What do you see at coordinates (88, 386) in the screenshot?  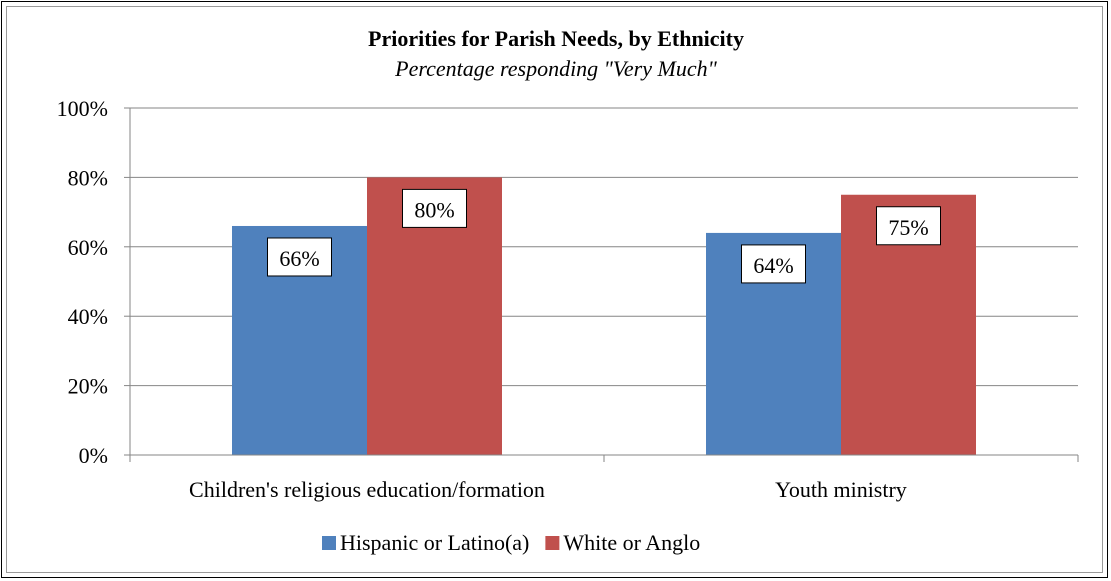 I see `y-tick-label: 20%` at bounding box center [88, 386].